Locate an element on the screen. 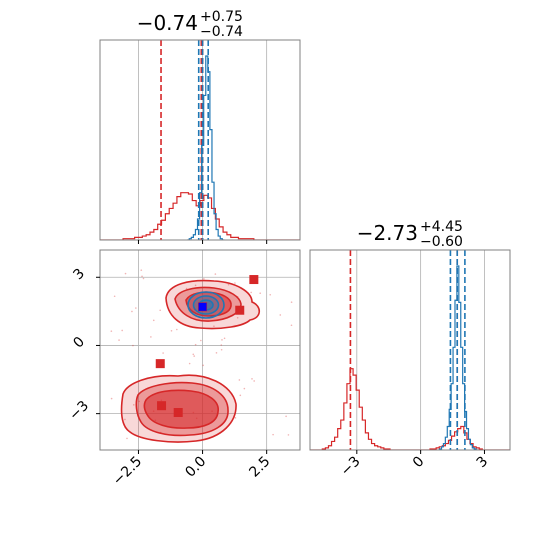 Image resolution: width=550 pixels, height=550 pixels. blue-square-marker is located at coordinates (202, 306).